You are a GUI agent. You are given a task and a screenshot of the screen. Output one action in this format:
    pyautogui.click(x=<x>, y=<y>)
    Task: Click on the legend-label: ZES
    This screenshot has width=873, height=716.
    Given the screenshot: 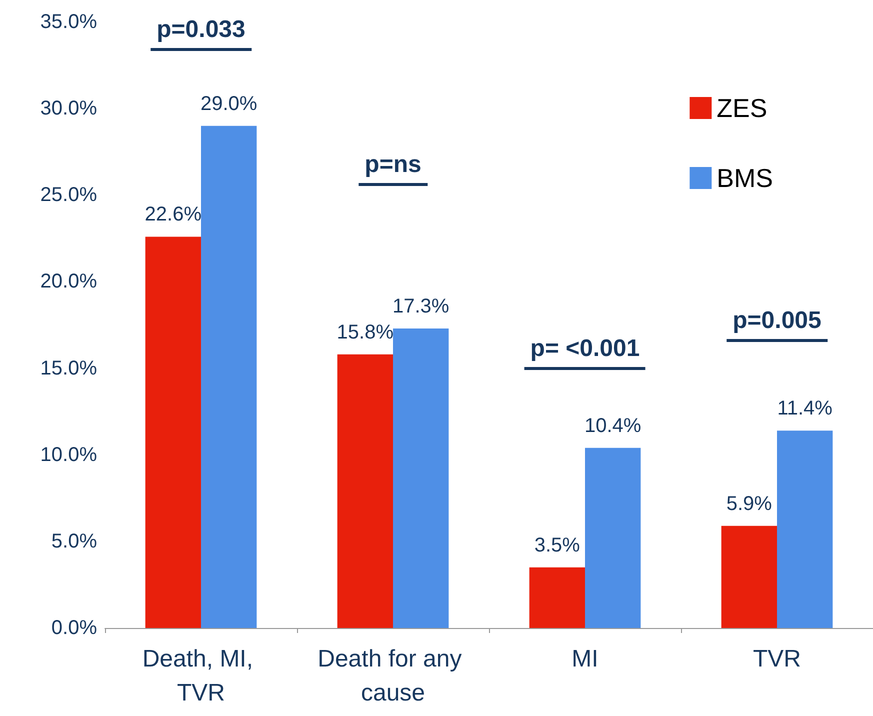 What is the action you would take?
    pyautogui.click(x=742, y=108)
    